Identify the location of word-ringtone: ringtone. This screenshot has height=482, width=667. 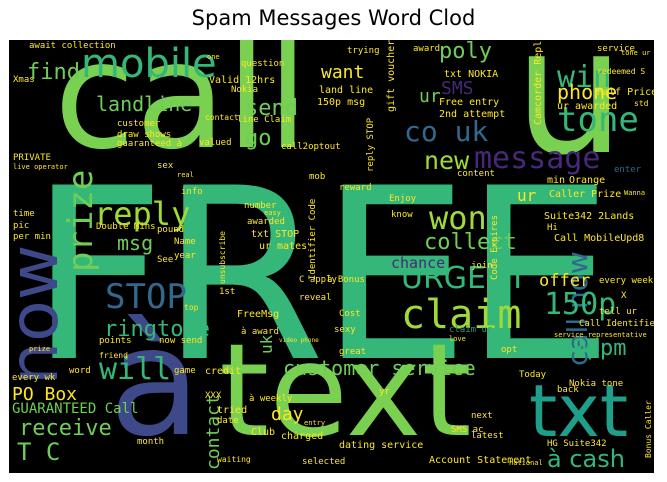
(157, 329).